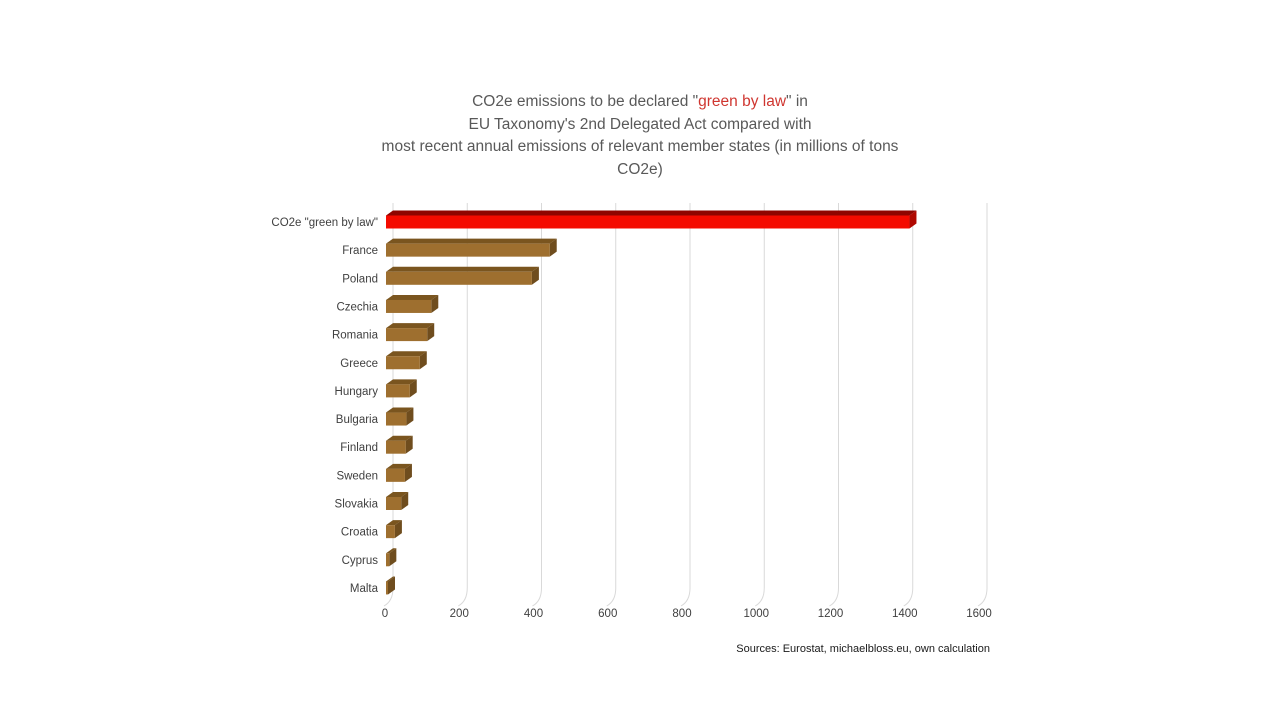 This screenshot has height=720, width=1280. I want to click on bar-co2e-green-by-law, so click(651, 219).